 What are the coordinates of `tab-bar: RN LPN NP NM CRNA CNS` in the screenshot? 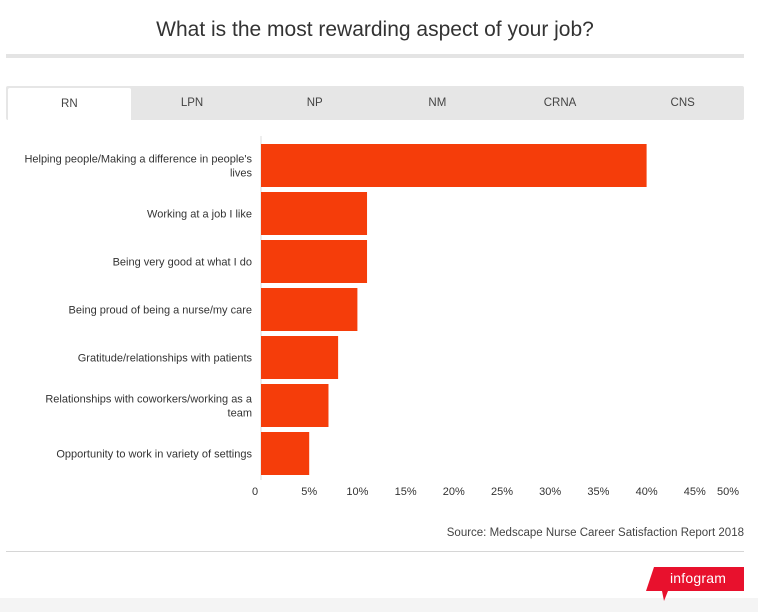 It's located at (375, 103).